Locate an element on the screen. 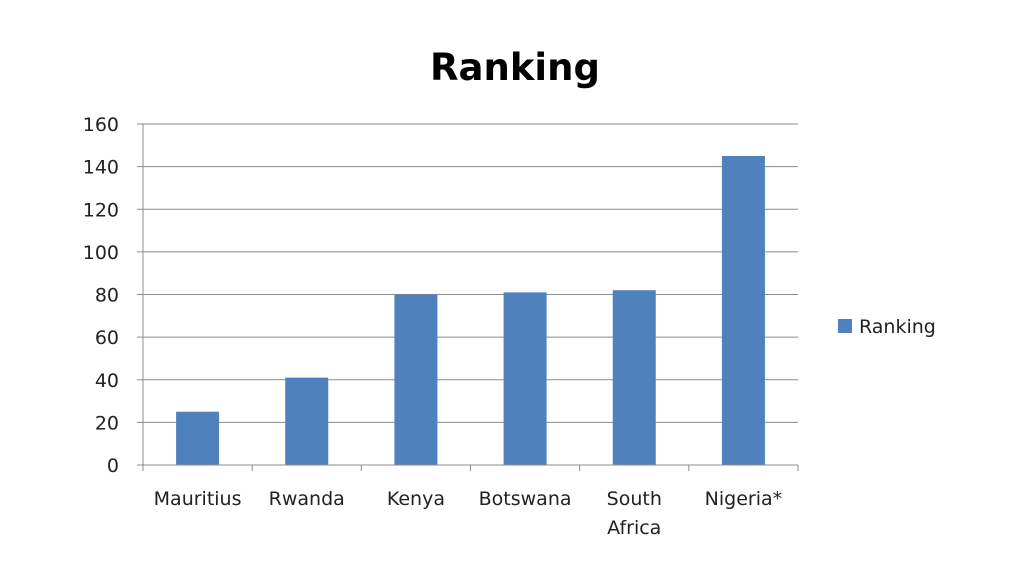  x-category-label: South Africa is located at coordinates (634, 513).